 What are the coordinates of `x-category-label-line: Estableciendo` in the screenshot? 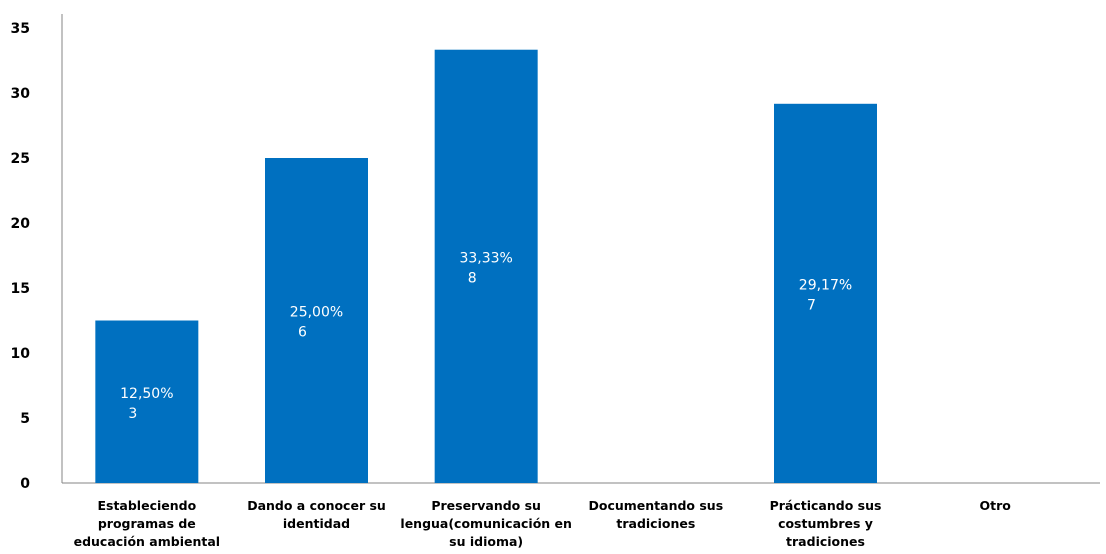 It's located at (146, 505).